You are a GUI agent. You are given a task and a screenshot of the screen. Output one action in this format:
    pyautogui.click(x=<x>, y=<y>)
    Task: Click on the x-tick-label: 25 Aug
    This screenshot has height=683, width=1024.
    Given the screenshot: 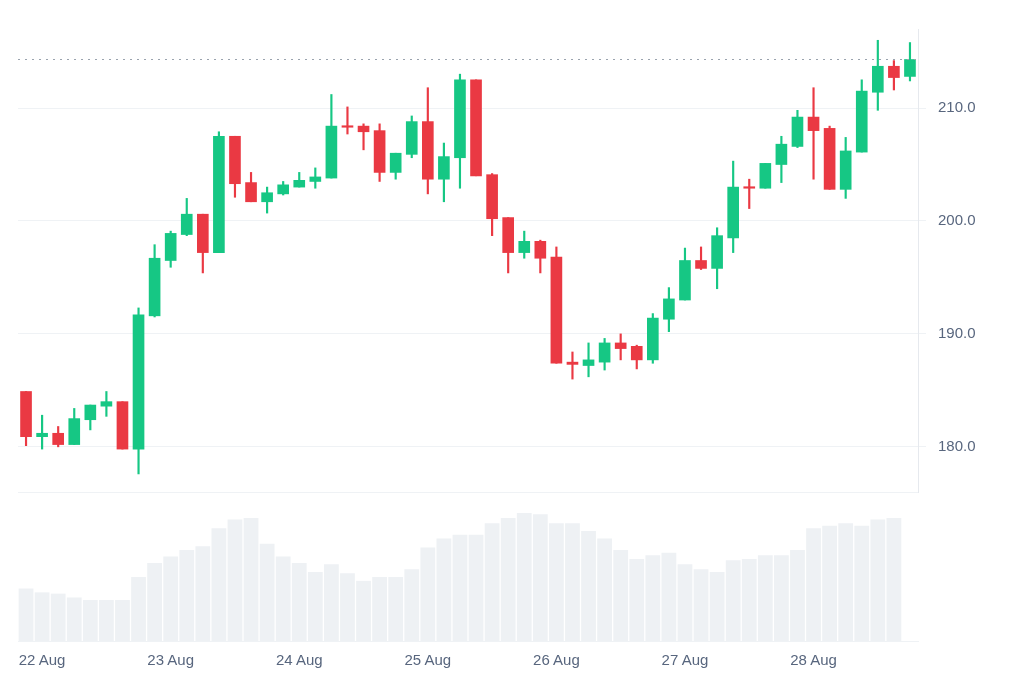 What is the action you would take?
    pyautogui.click(x=428, y=660)
    